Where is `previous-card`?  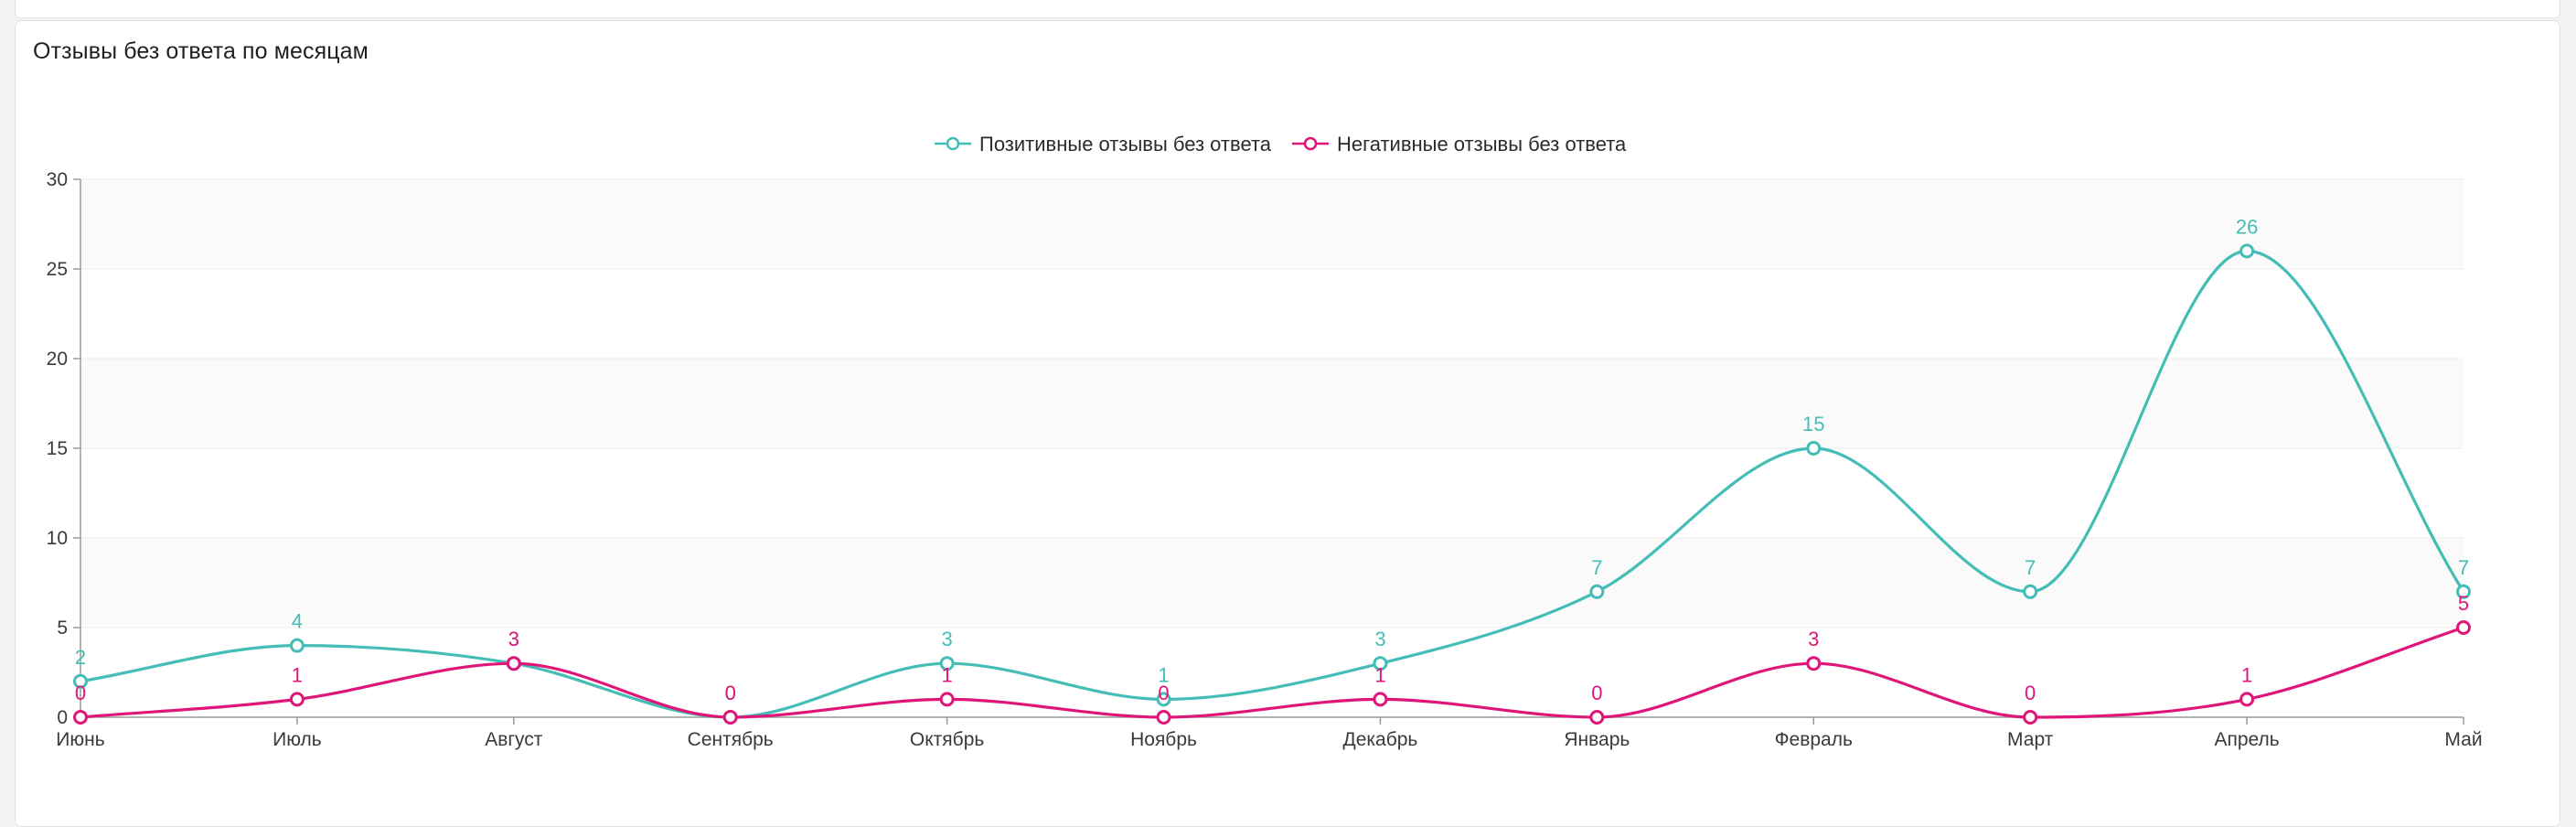 previous-card is located at coordinates (1287, 9).